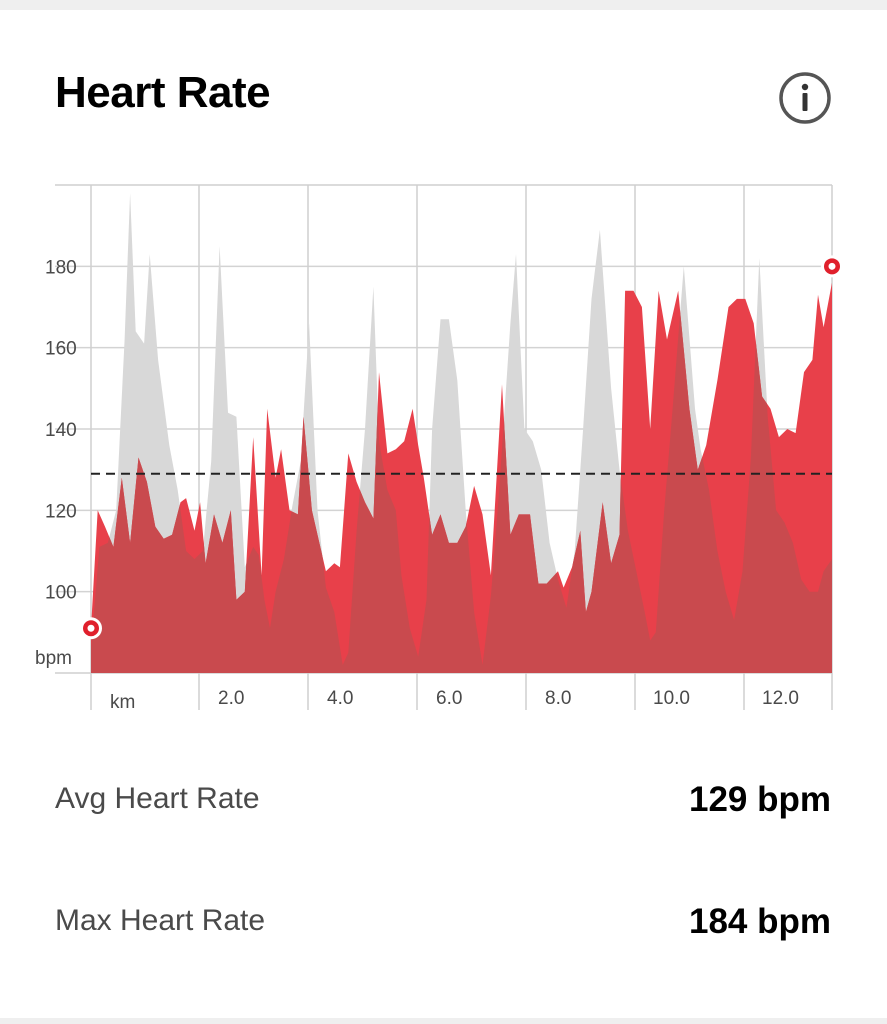 The width and height of the screenshot is (887, 1024). What do you see at coordinates (340, 698) in the screenshot?
I see `x-tick-label: 4.0` at bounding box center [340, 698].